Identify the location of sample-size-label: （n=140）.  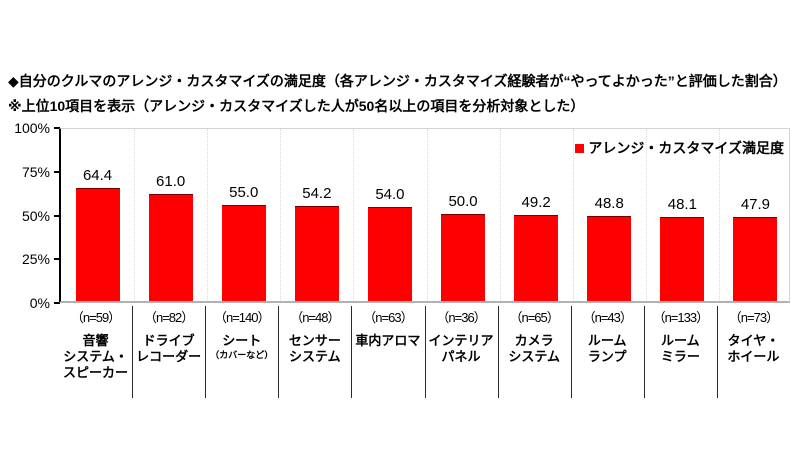
(242, 317).